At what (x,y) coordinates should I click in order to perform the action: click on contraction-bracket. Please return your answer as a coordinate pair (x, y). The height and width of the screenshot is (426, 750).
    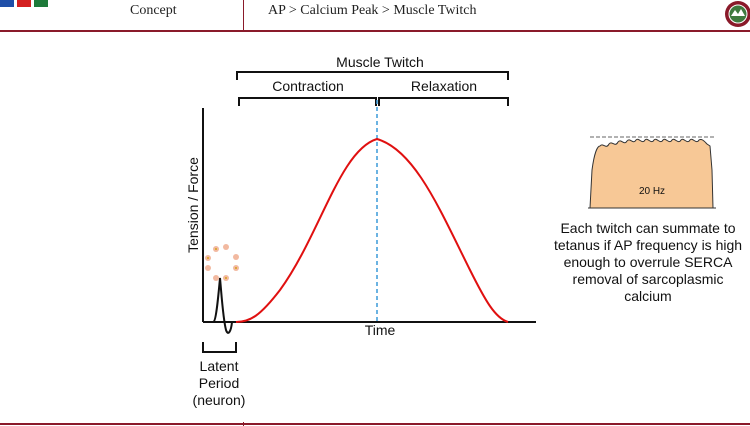
    Looking at the image, I should click on (307, 101).